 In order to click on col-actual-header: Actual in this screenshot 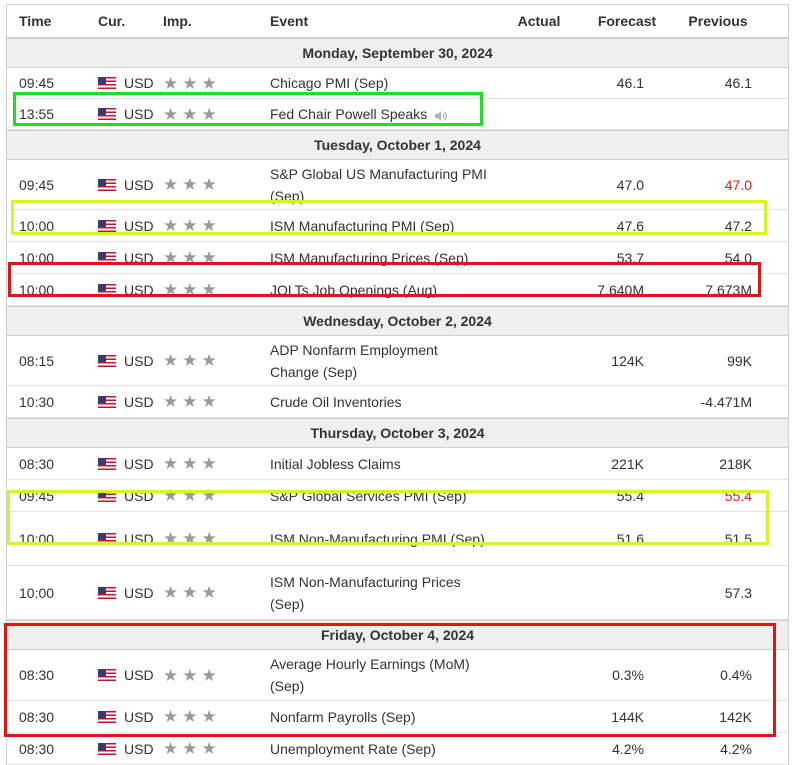, I will do `click(539, 21)`.